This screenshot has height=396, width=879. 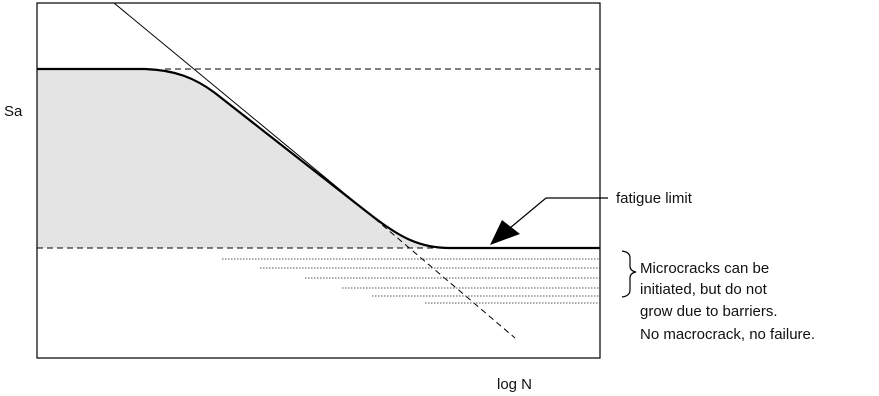 I want to click on arrow-shaft, so click(x=558, y=213).